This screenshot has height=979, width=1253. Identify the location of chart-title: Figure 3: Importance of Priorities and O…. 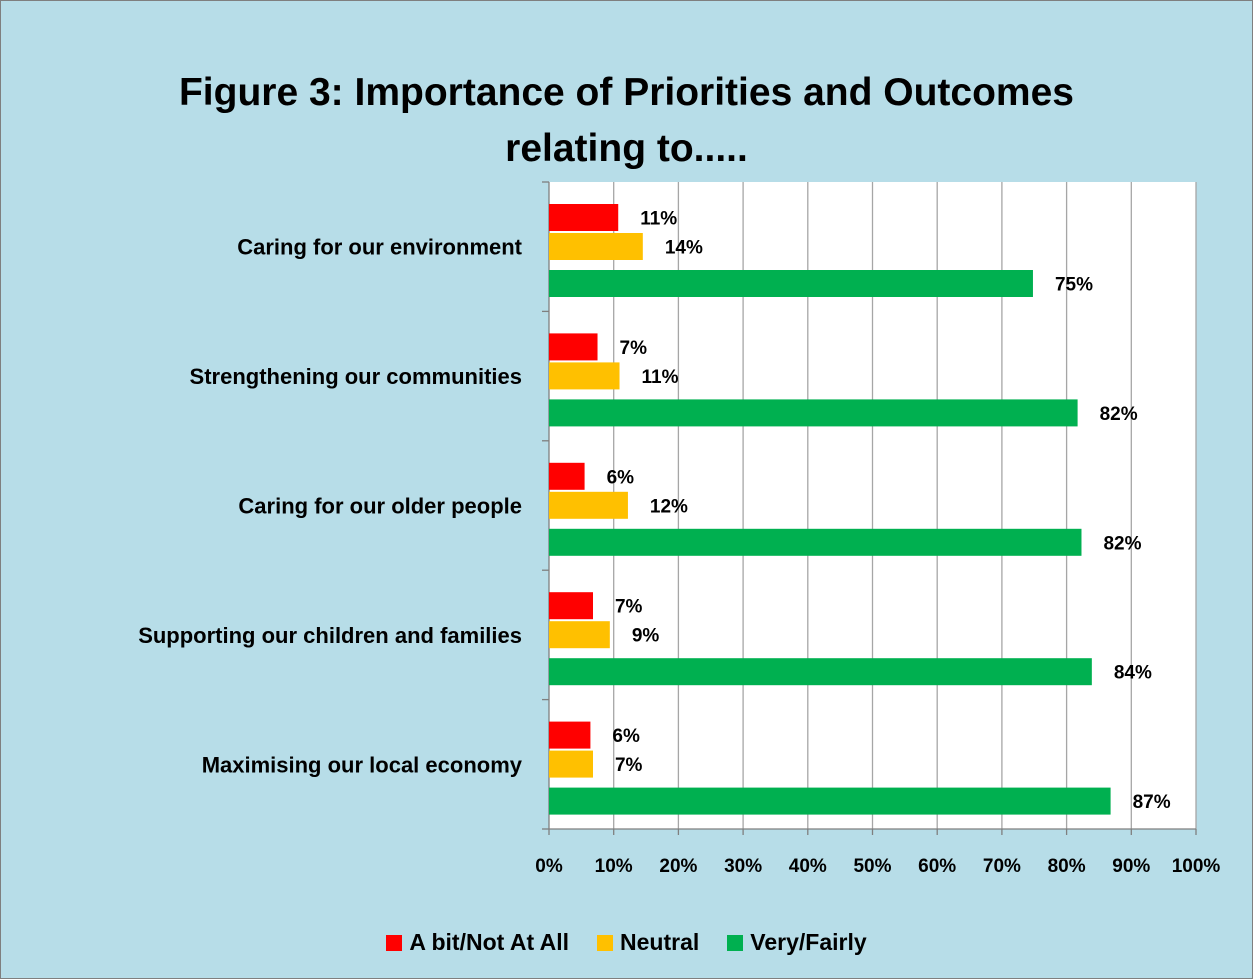
(626, 121).